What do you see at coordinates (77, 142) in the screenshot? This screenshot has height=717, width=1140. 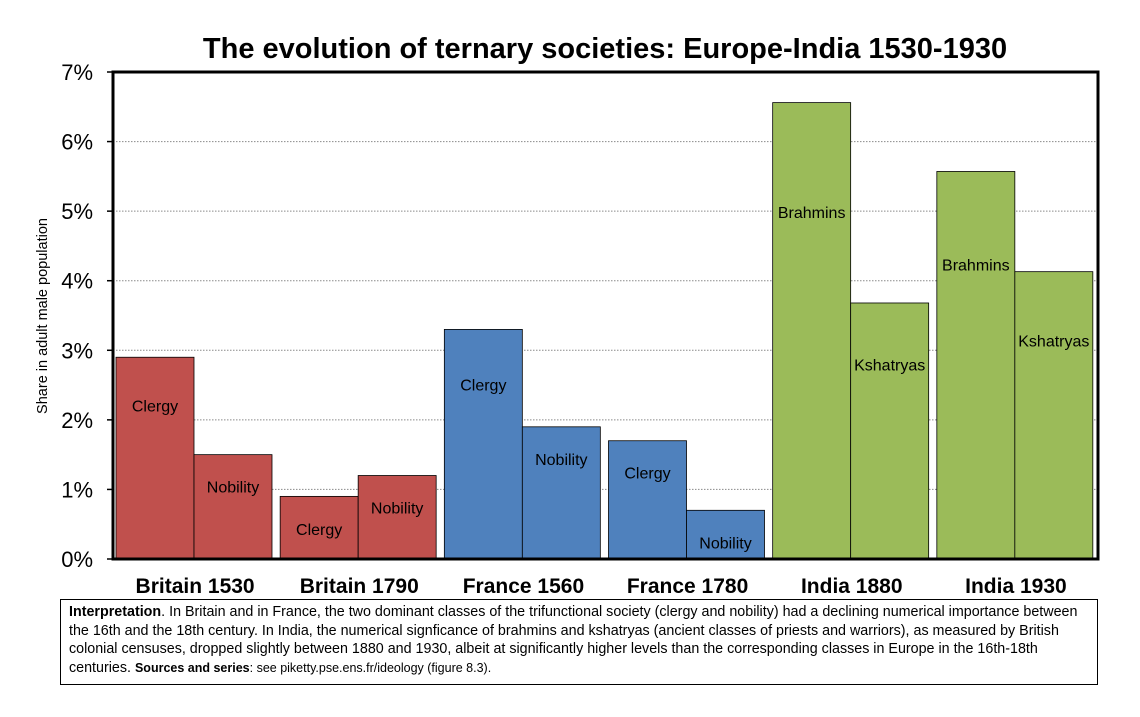 I see `y-tick-label: 6%` at bounding box center [77, 142].